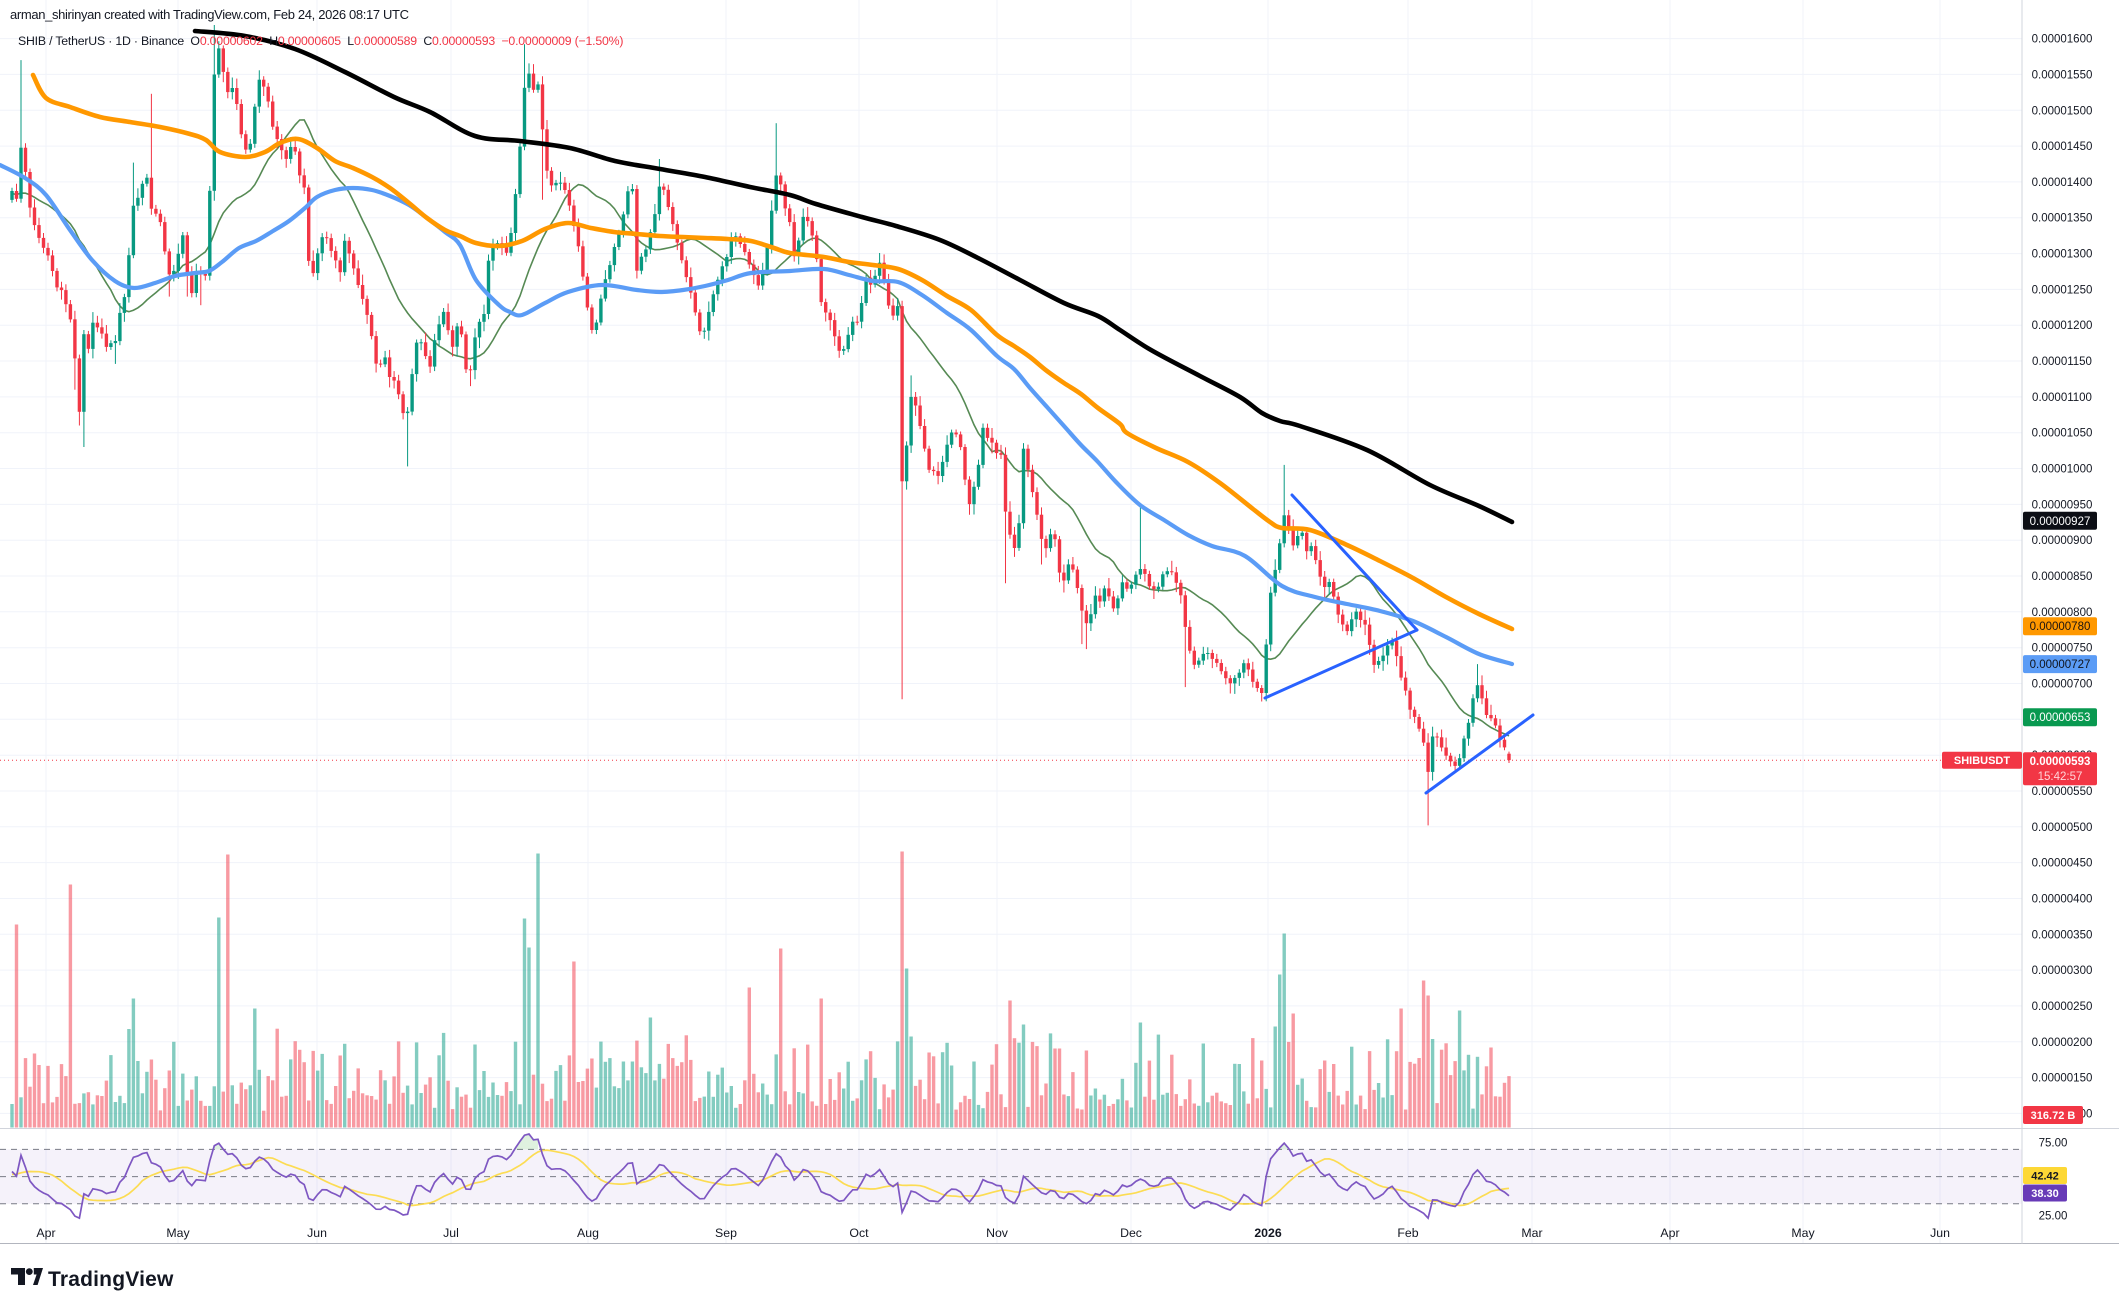 Image resolution: width=2119 pixels, height=1307 pixels. What do you see at coordinates (2062, 147) in the screenshot?
I see `svg-text: 0.00001450` at bounding box center [2062, 147].